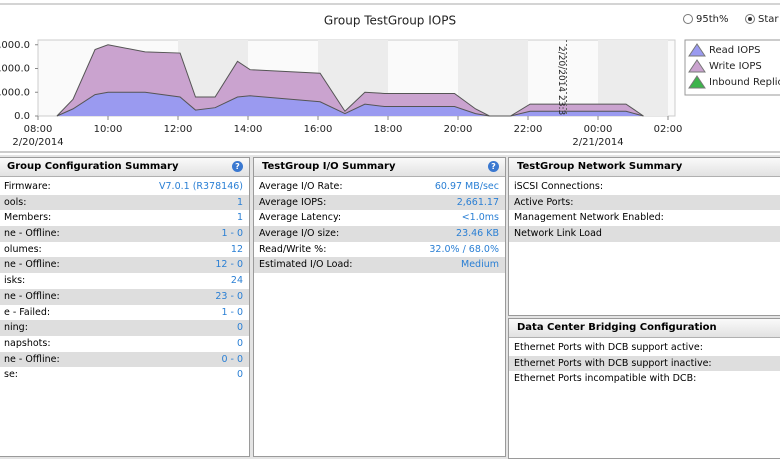  I want to click on legend-label: Write IOPS, so click(735, 66).